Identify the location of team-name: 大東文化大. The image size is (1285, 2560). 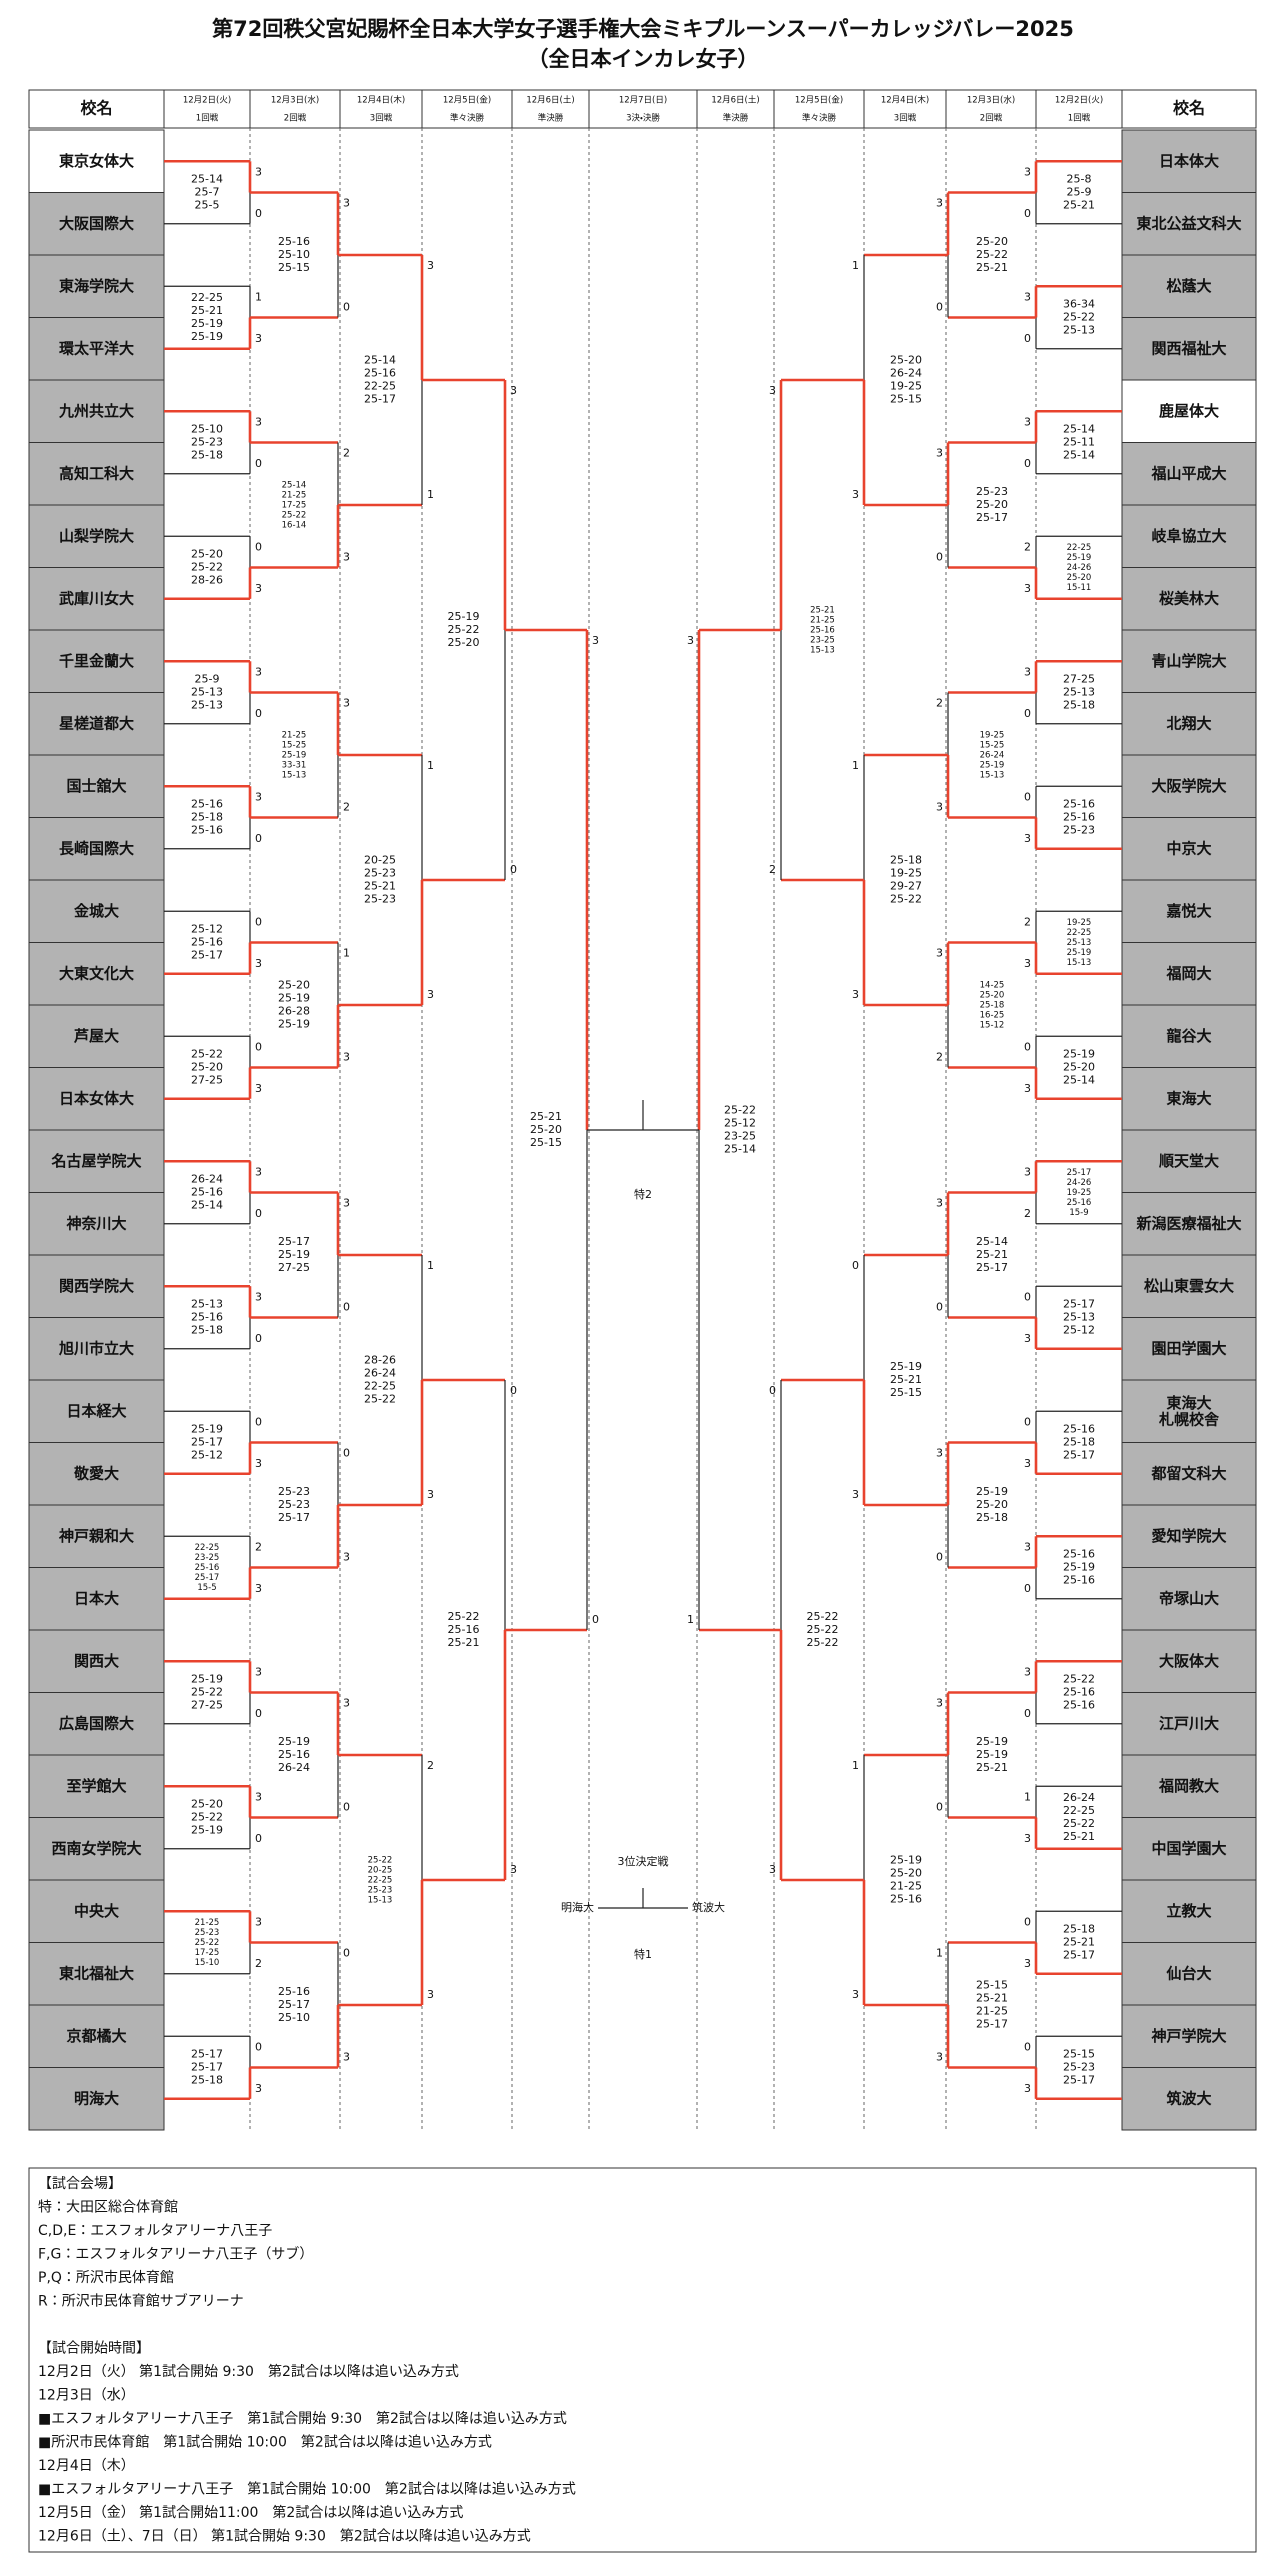
(96, 973).